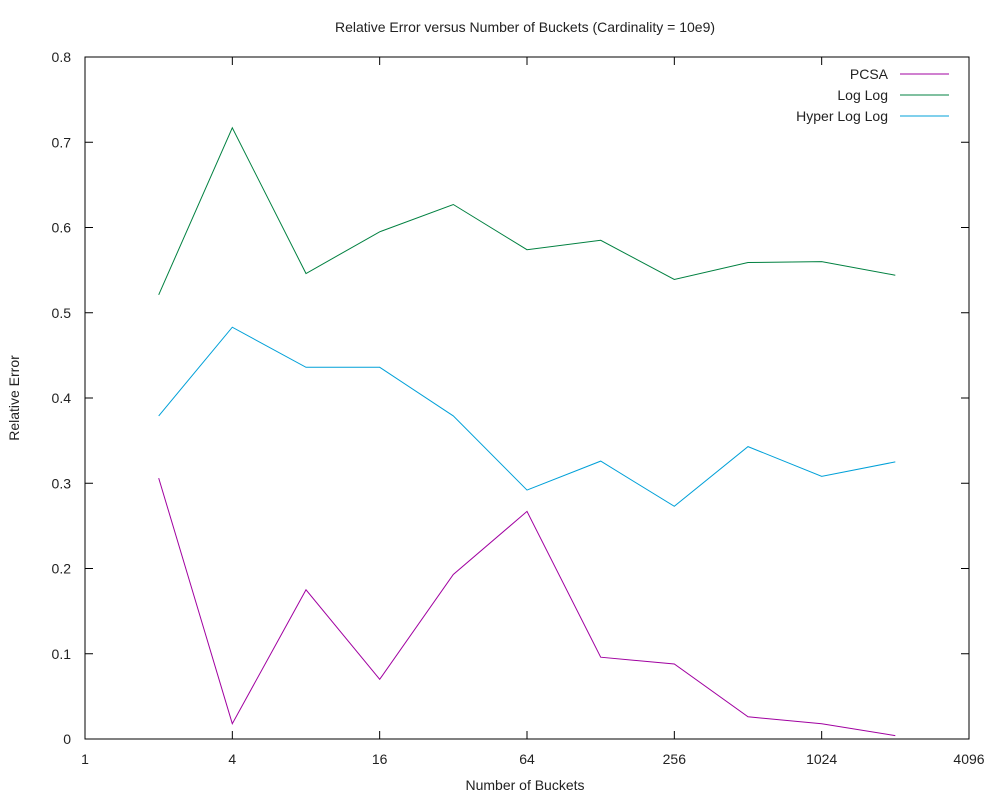 Image resolution: width=1000 pixels, height=800 pixels. I want to click on y-tick-label: 0.7, so click(62, 142).